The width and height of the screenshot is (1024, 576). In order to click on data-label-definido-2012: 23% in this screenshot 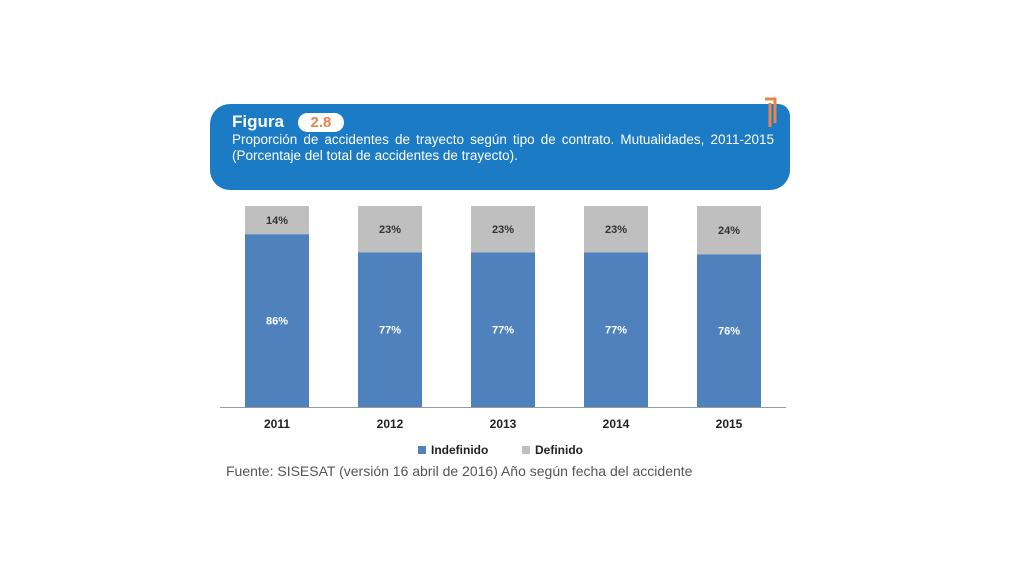, I will do `click(390, 230)`.